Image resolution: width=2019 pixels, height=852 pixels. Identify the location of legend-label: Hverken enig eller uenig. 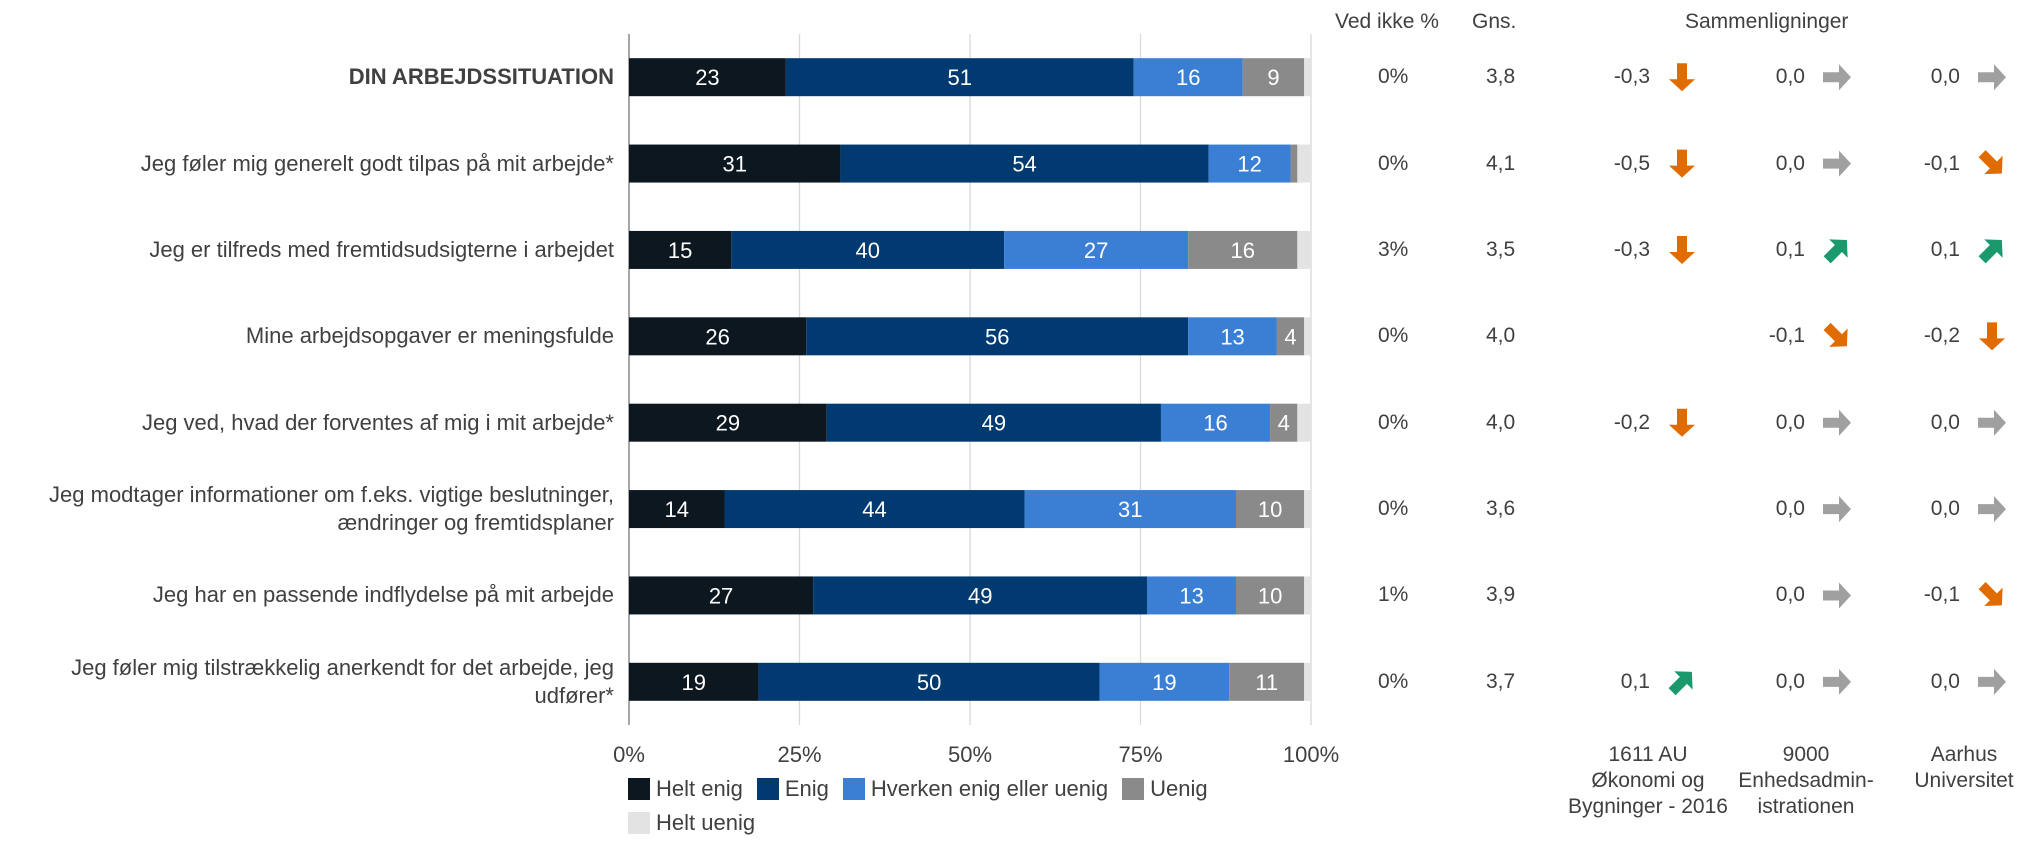
(989, 788).